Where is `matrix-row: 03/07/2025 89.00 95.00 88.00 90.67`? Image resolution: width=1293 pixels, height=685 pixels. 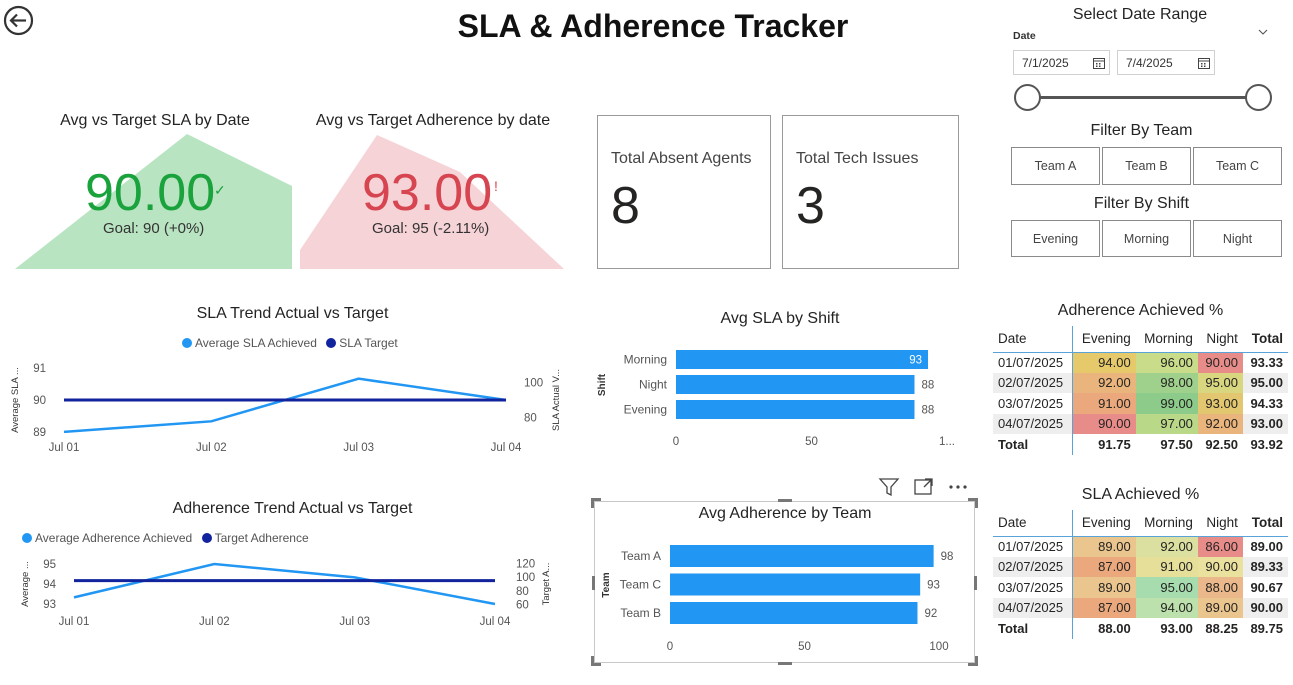
matrix-row: 03/07/2025 89.00 95.00 88.00 90.67 is located at coordinates (1140, 587).